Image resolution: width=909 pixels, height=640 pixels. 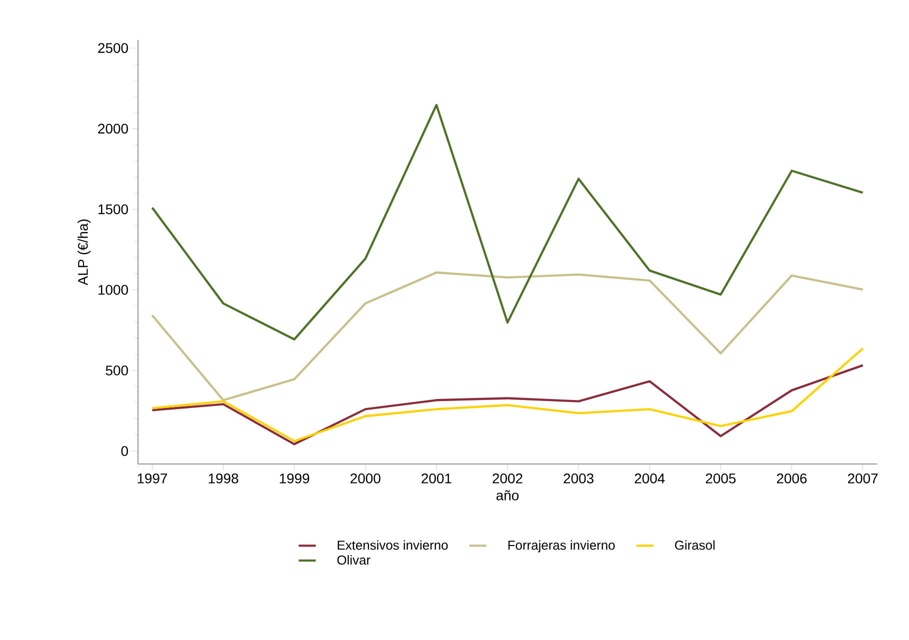 I want to click on x-tick-label: 2006, so click(x=791, y=478).